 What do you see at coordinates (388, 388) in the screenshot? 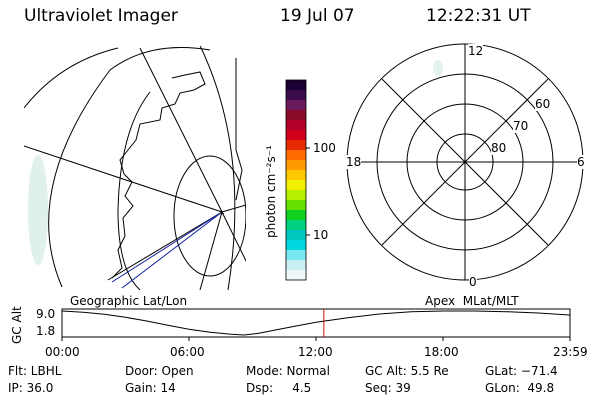
I see `info-seq: Seq: 39` at bounding box center [388, 388].